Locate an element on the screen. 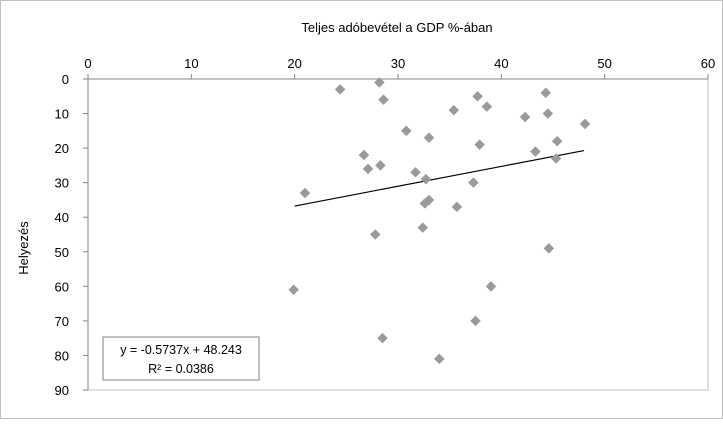 The image size is (723, 424). x-tick-label: 10 is located at coordinates (191, 63).